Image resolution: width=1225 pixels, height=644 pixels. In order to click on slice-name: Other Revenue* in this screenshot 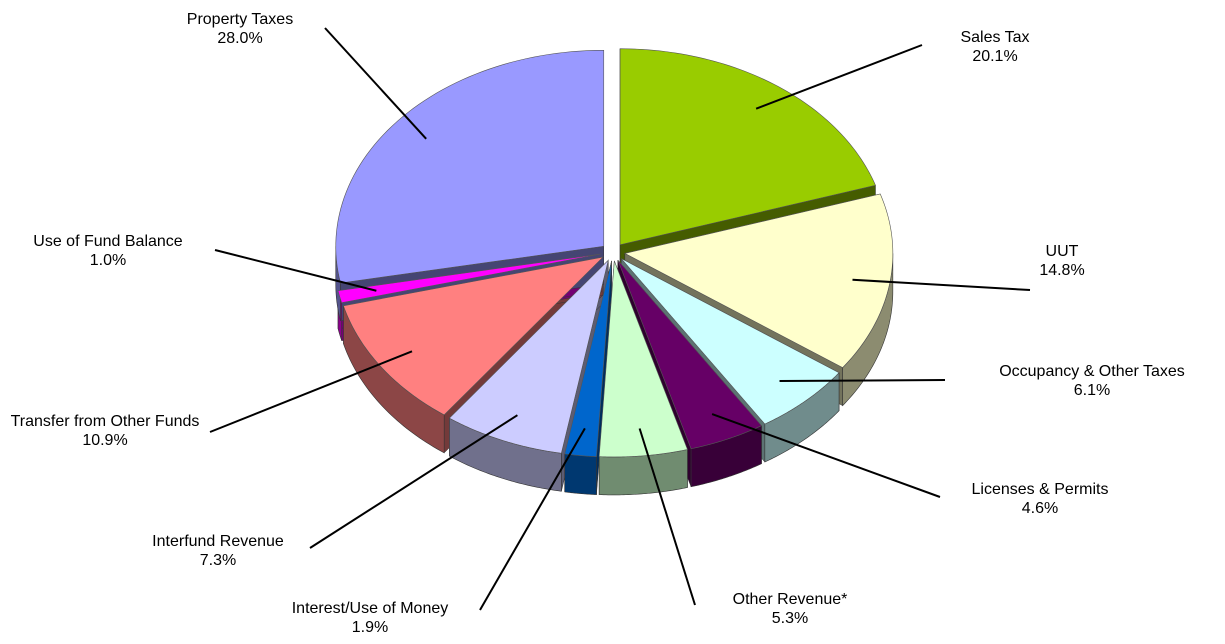, I will do `click(790, 599)`.